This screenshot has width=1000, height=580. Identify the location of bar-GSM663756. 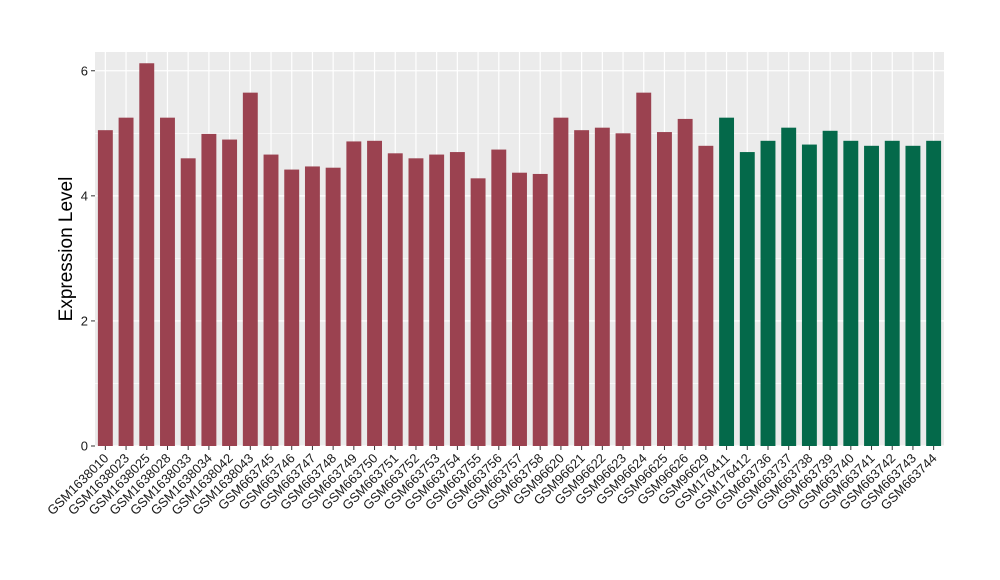
(499, 298).